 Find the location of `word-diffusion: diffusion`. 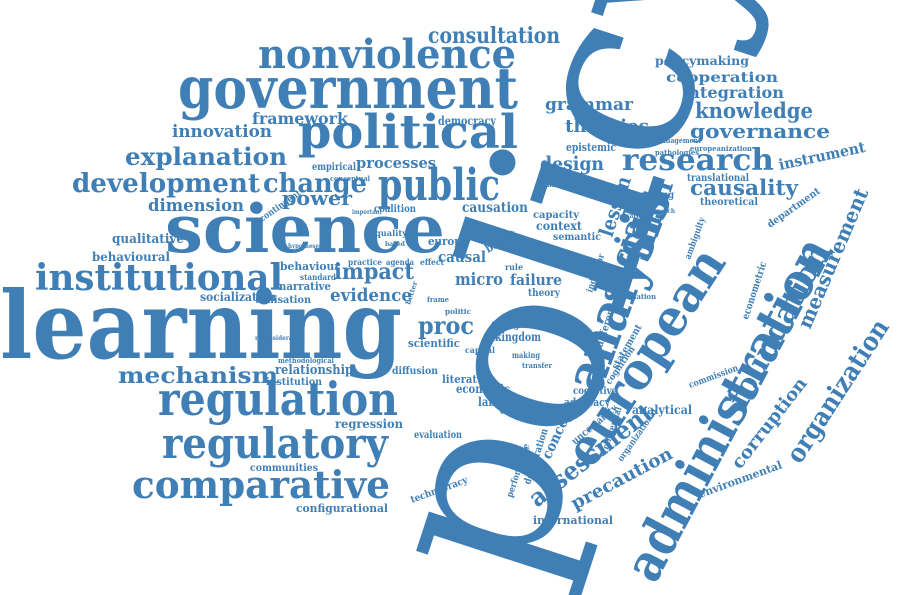

word-diffusion: diffusion is located at coordinates (415, 371).